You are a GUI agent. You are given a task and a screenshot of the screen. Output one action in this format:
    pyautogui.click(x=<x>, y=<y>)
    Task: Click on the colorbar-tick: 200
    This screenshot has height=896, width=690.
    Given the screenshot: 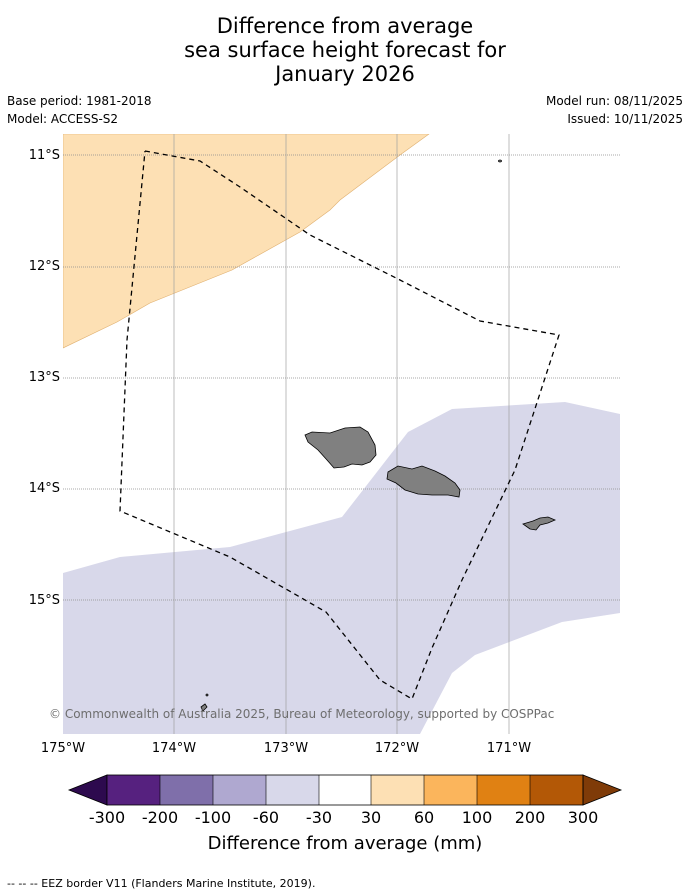 What is the action you would take?
    pyautogui.click(x=530, y=817)
    